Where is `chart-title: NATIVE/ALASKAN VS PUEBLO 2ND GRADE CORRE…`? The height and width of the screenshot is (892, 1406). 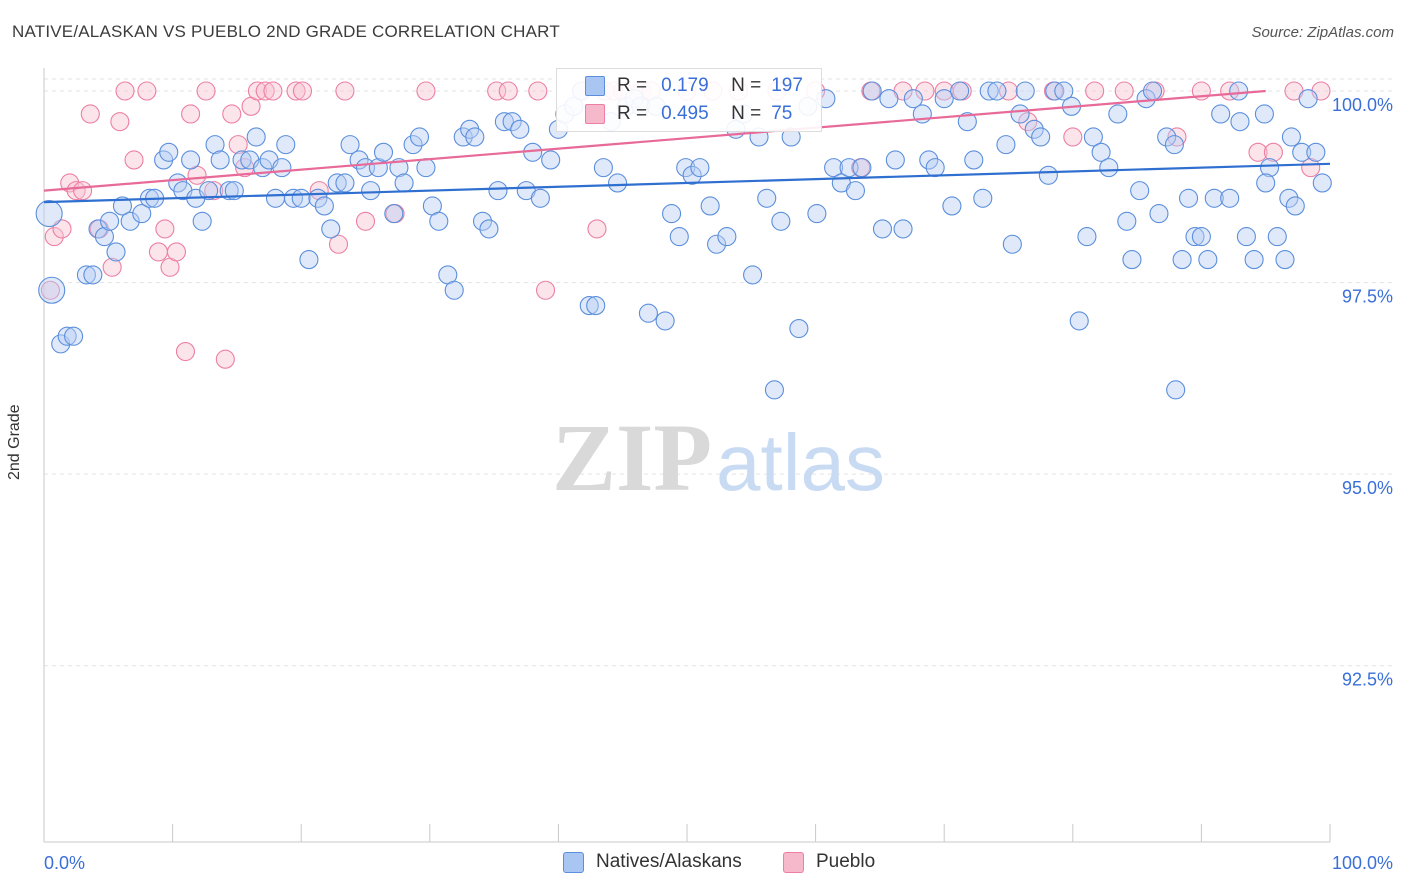 chart-title: NATIVE/ALASKAN VS PUEBLO 2ND GRADE CORRE… is located at coordinates (286, 31).